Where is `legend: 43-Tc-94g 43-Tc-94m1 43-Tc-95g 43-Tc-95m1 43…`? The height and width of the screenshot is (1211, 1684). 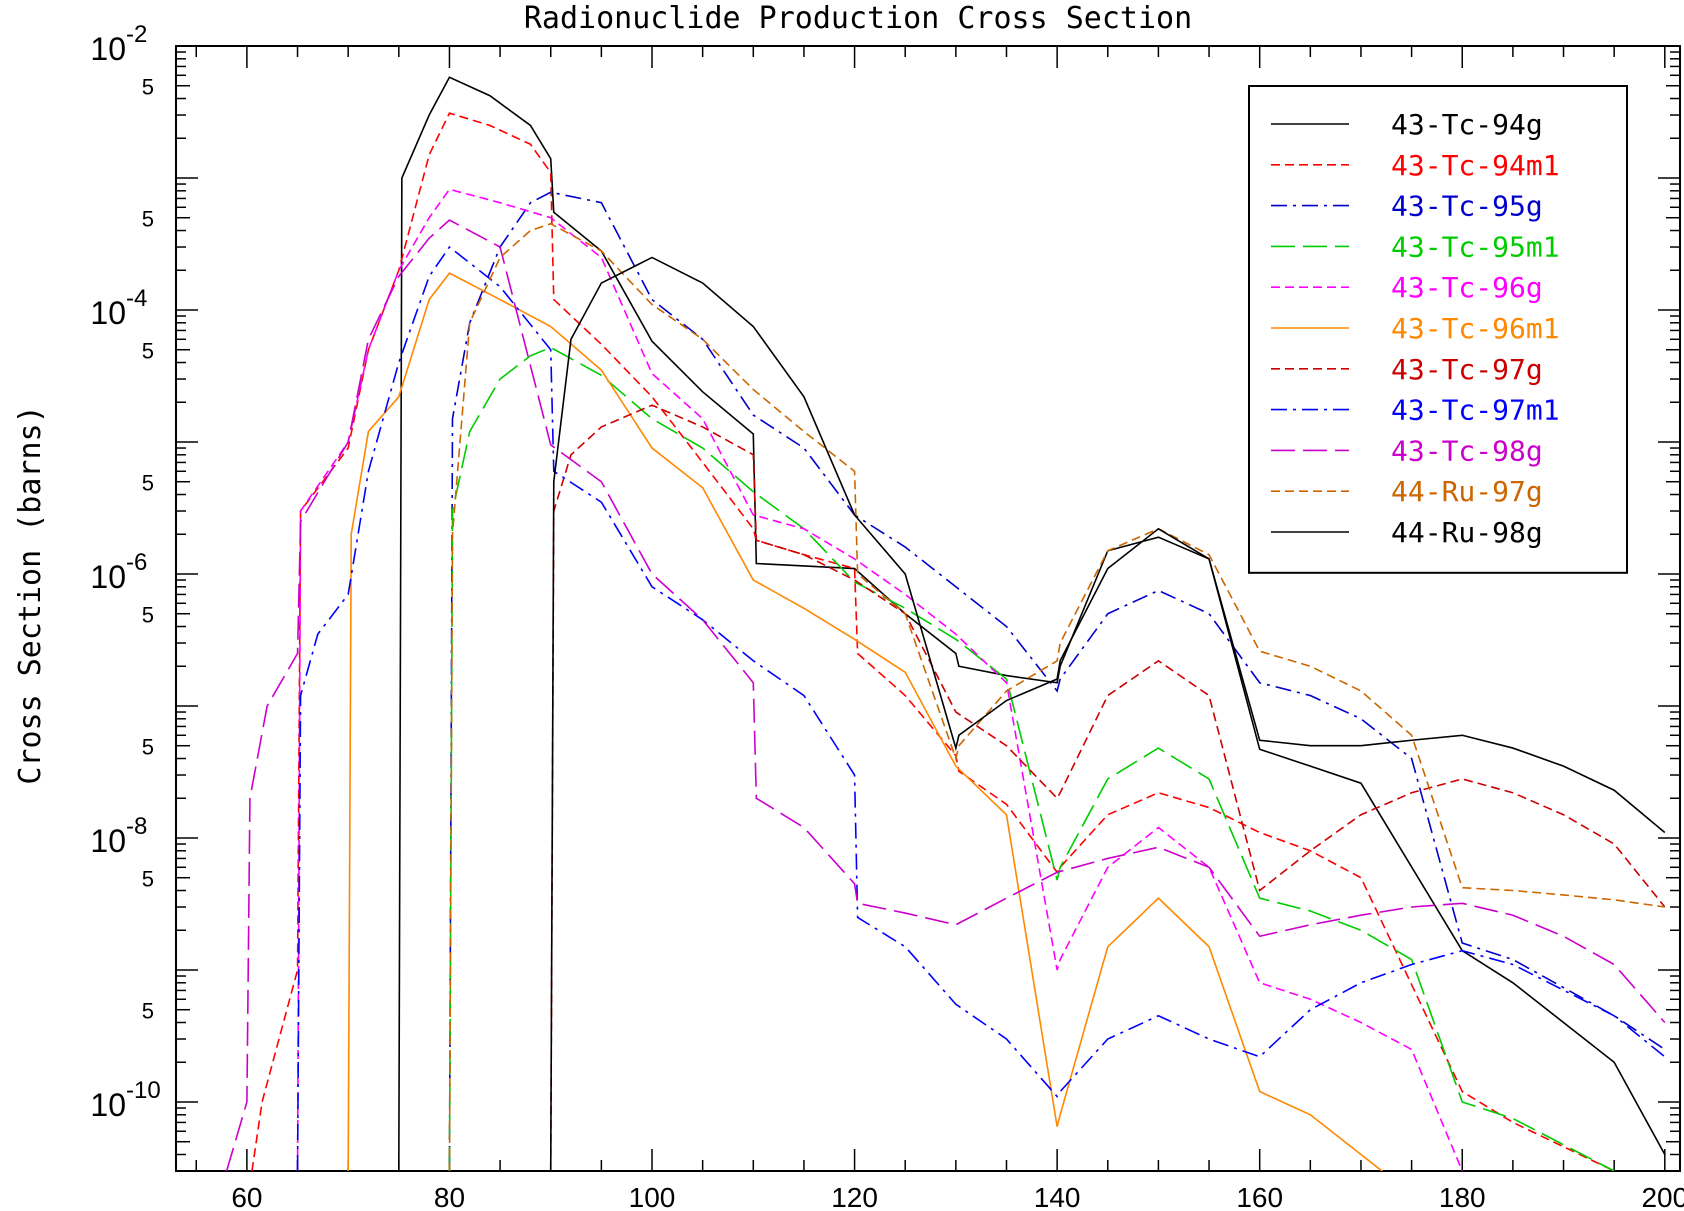 legend: 43-Tc-94g 43-Tc-94m1 43-Tc-95g 43-Tc-95m1 43… is located at coordinates (1438, 329).